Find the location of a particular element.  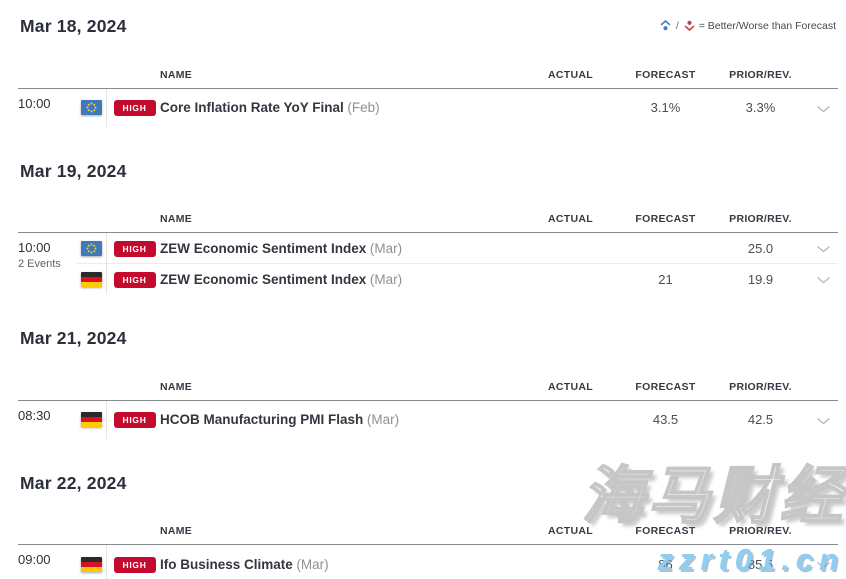

event-name-cell: Core Inflation Rate YoY Final (Feb) is located at coordinates (341, 107).